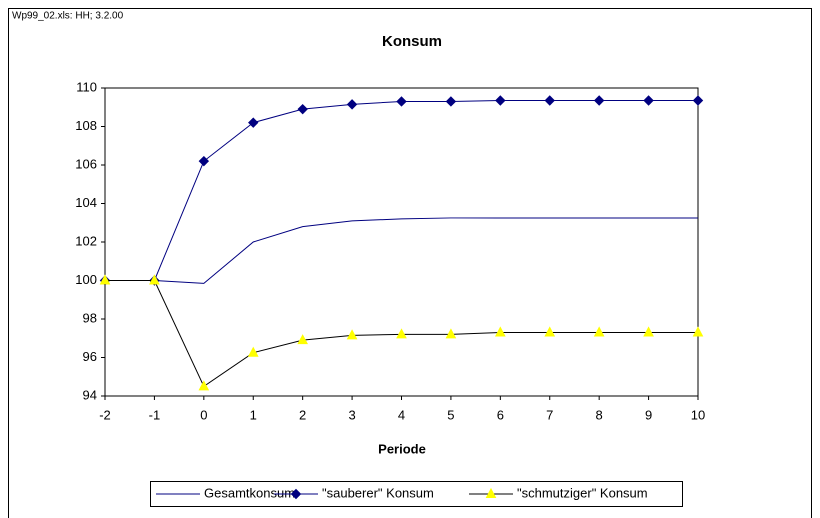  I want to click on legend-label: "schmutziger" Konsum, so click(582, 492).